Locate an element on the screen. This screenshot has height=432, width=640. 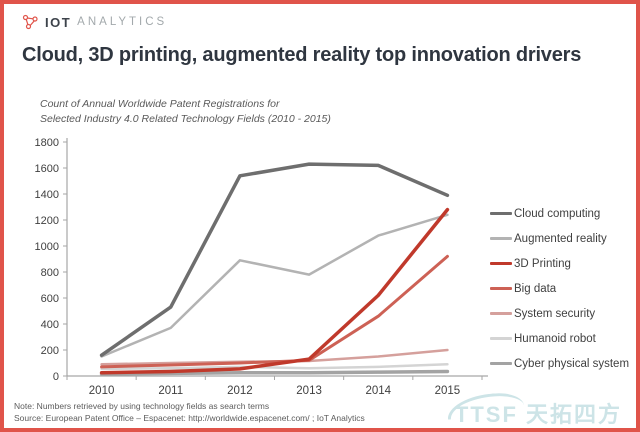
y-tick-label: 600 is located at coordinates (50, 299).